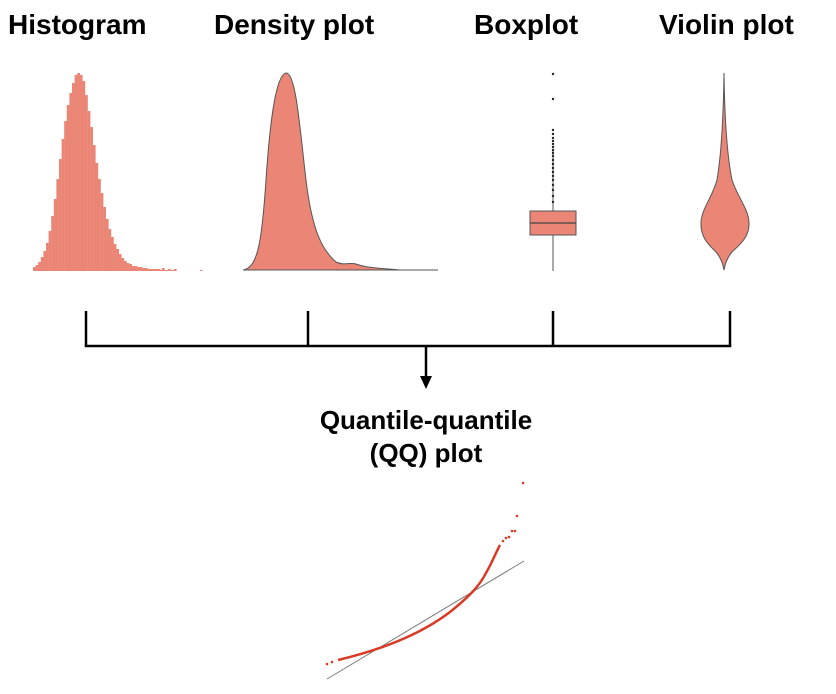 This screenshot has height=694, width=836. Describe the element at coordinates (419, 603) in the screenshot. I see `qq-points-curve` at that location.